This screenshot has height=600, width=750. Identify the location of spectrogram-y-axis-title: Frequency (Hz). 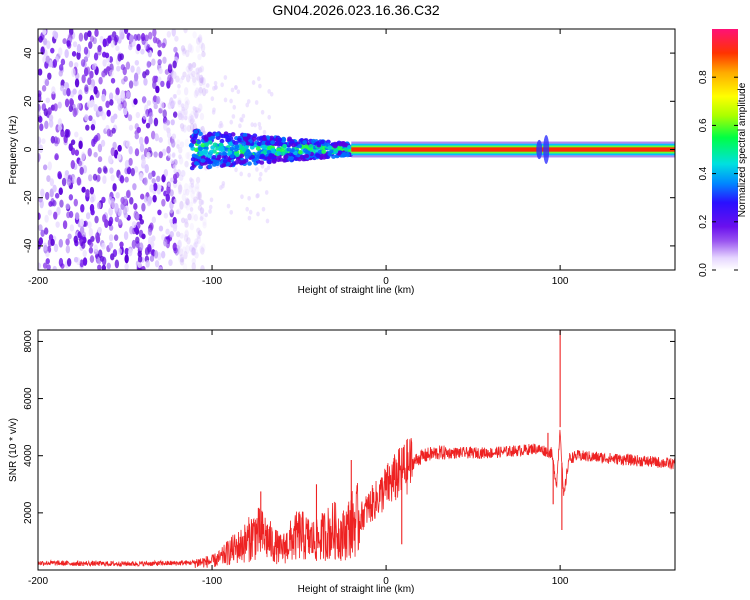
(13, 150).